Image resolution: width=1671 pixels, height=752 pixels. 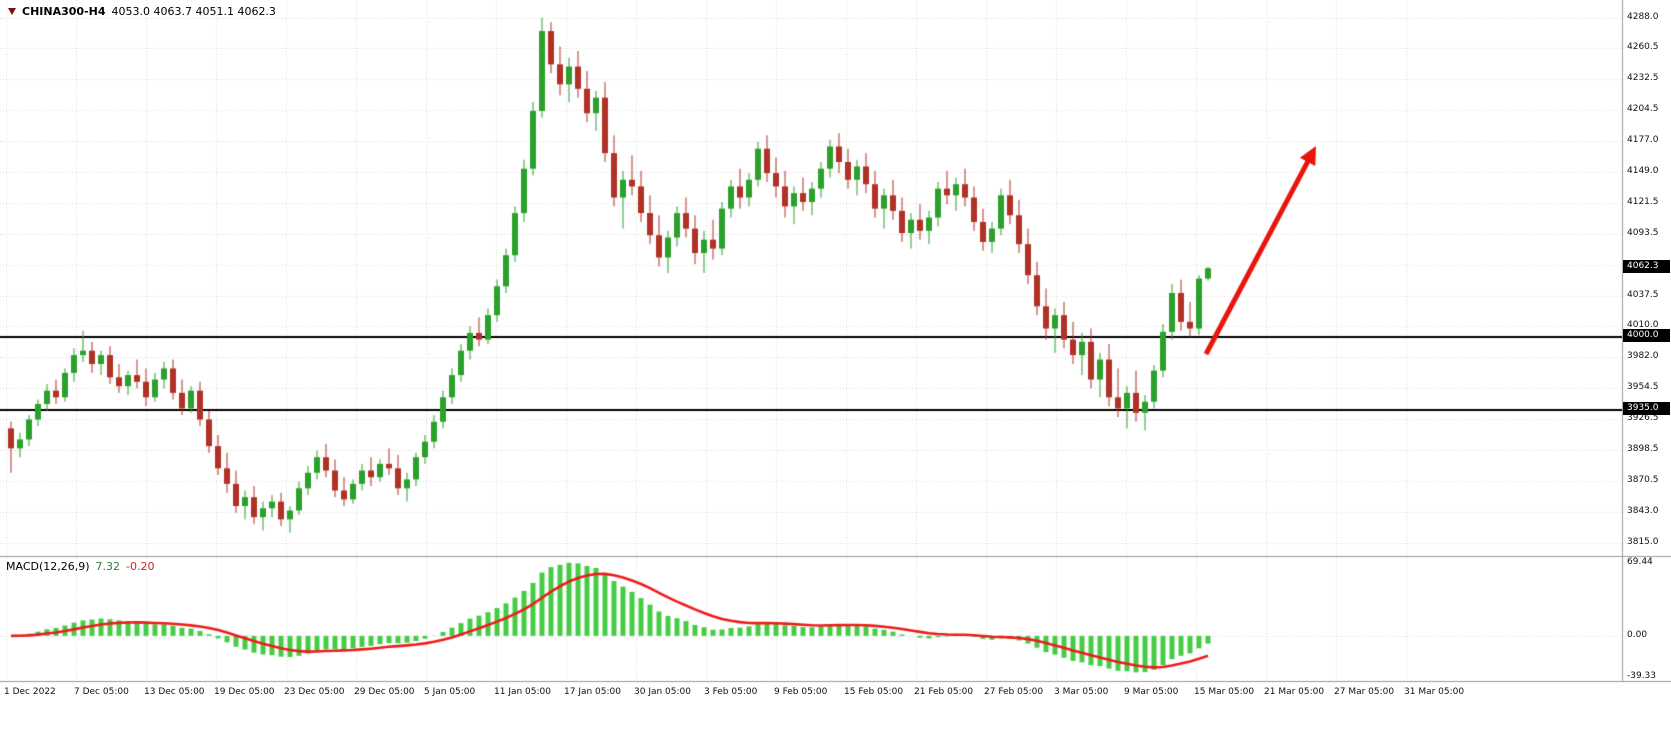 I want to click on price-tick-label: 3982.0, so click(x=1643, y=356).